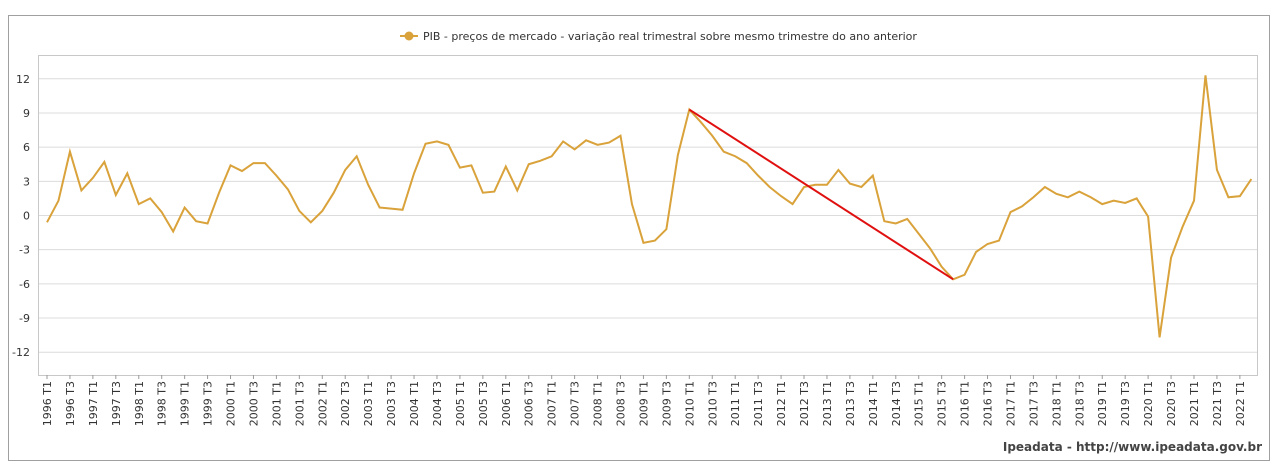 The height and width of the screenshot is (466, 1278). I want to click on y-tick-label: 6, so click(26, 147).